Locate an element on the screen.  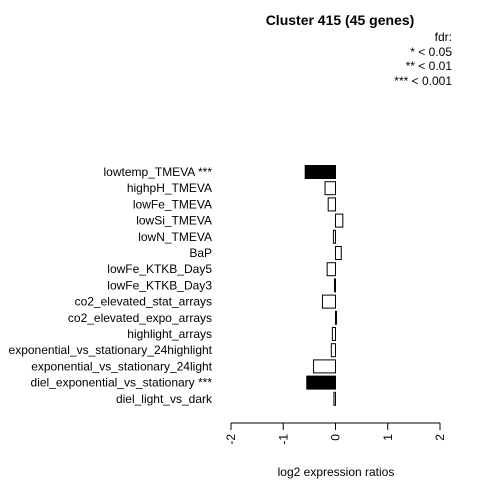
legend-title: fdr: is located at coordinates (443, 37).